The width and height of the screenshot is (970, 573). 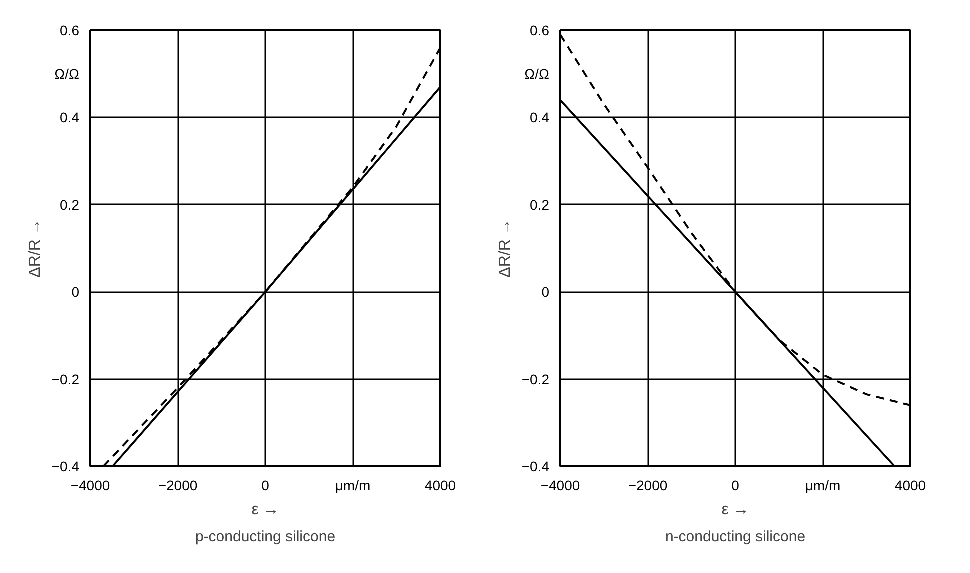 What do you see at coordinates (735, 537) in the screenshot?
I see `text: n-conducting silicone` at bounding box center [735, 537].